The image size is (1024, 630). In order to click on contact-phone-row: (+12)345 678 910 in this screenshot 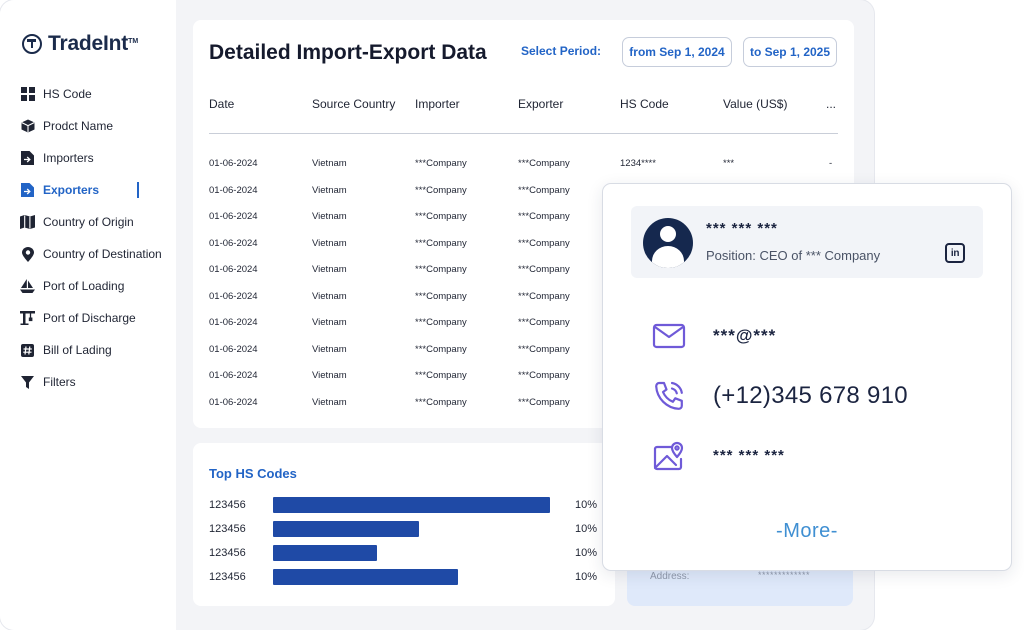, I will do `click(779, 396)`.